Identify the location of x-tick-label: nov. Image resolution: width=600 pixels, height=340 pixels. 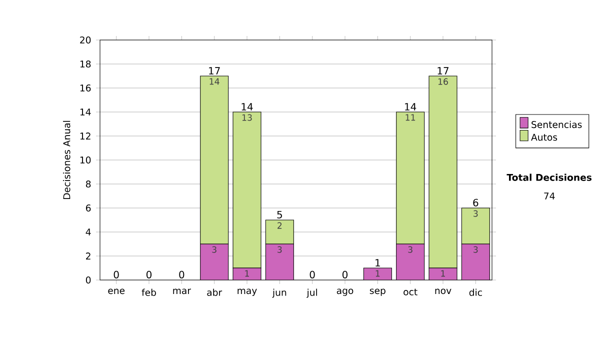
(443, 291).